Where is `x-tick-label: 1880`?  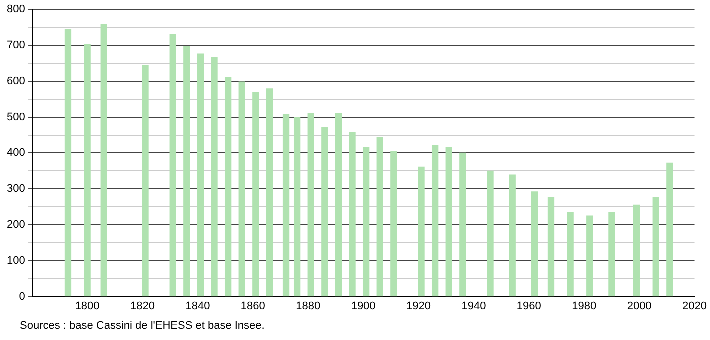 x-tick-label: 1880 is located at coordinates (308, 306).